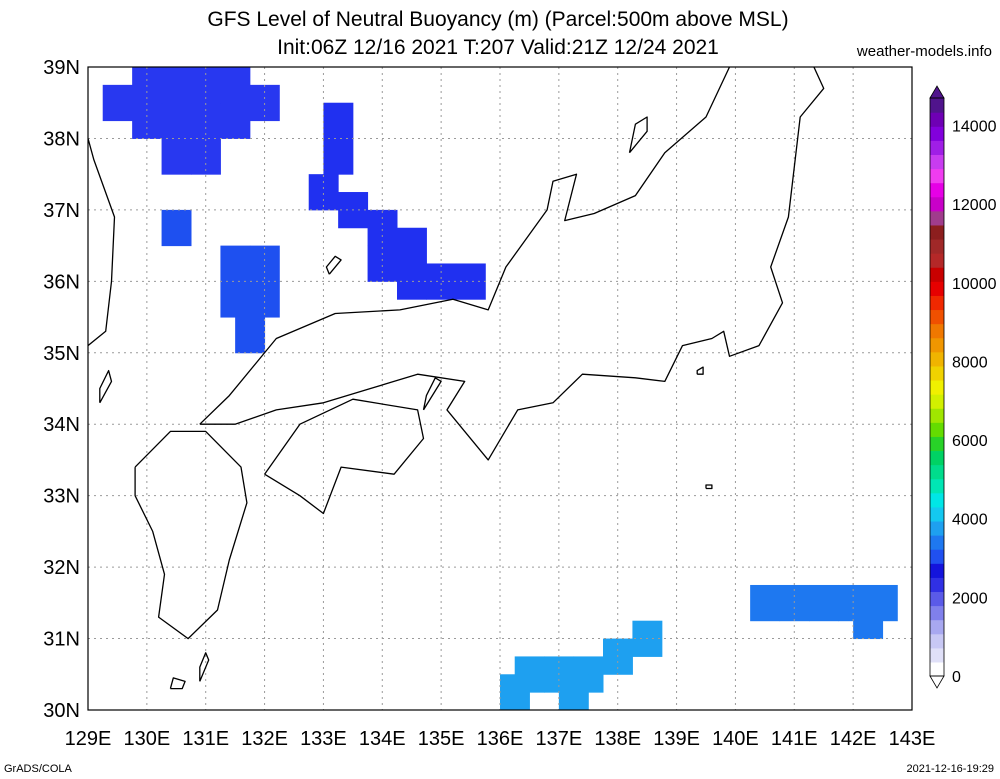 The image size is (1000, 779). What do you see at coordinates (382, 739) in the screenshot?
I see `lon-tick-label: 134E` at bounding box center [382, 739].